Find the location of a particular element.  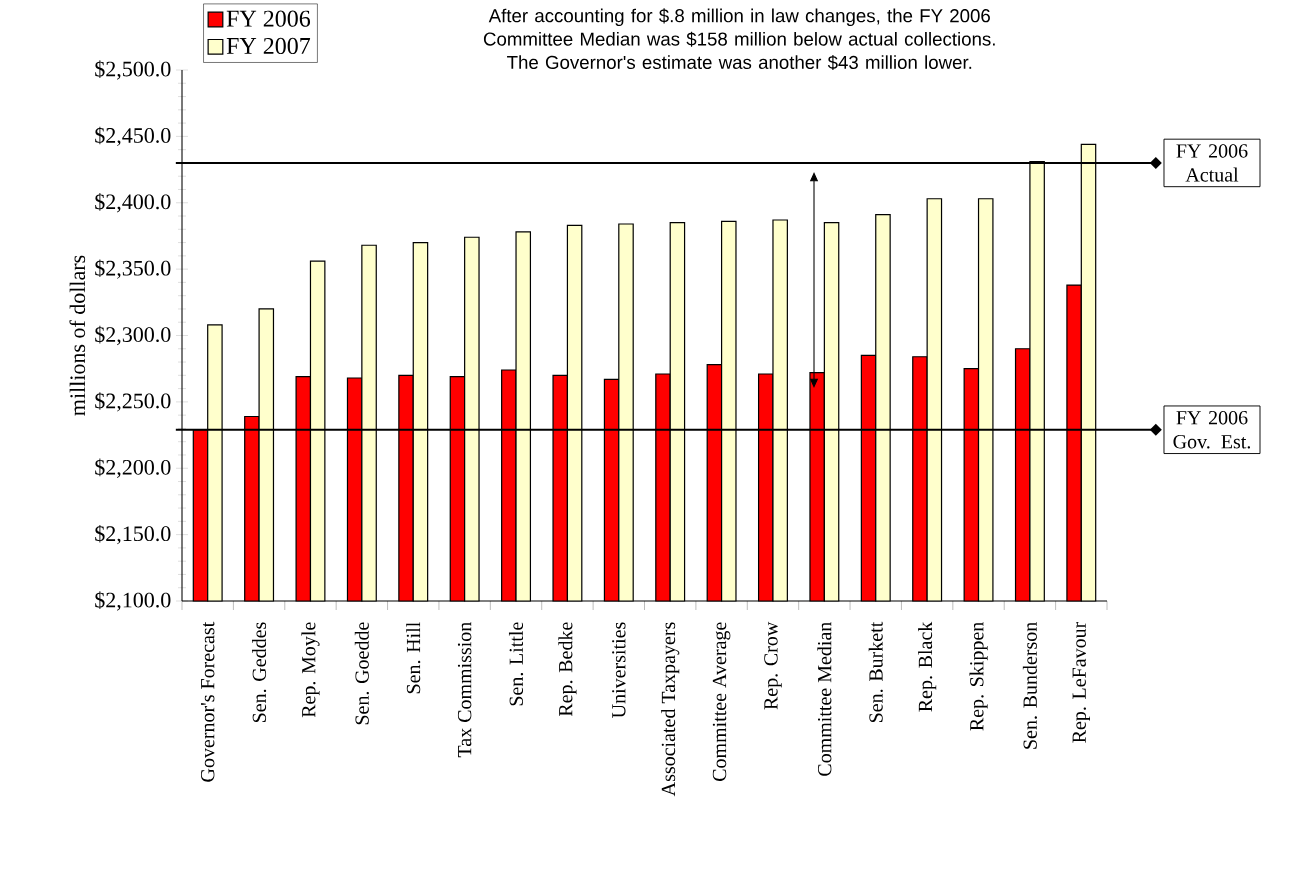

x-tick-label: Sen. Bunderson is located at coordinates (1030, 685).